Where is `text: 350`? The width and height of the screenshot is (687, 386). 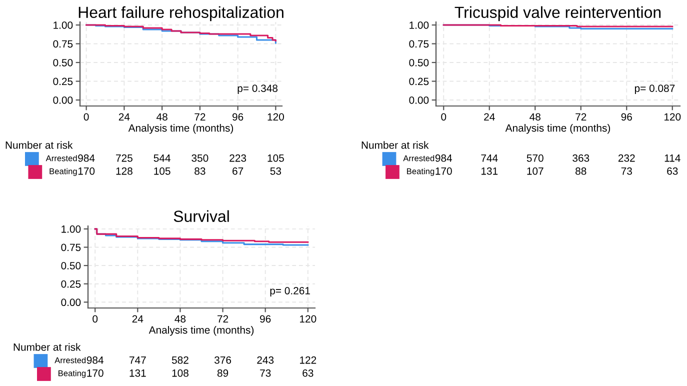
text: 350 is located at coordinates (200, 158).